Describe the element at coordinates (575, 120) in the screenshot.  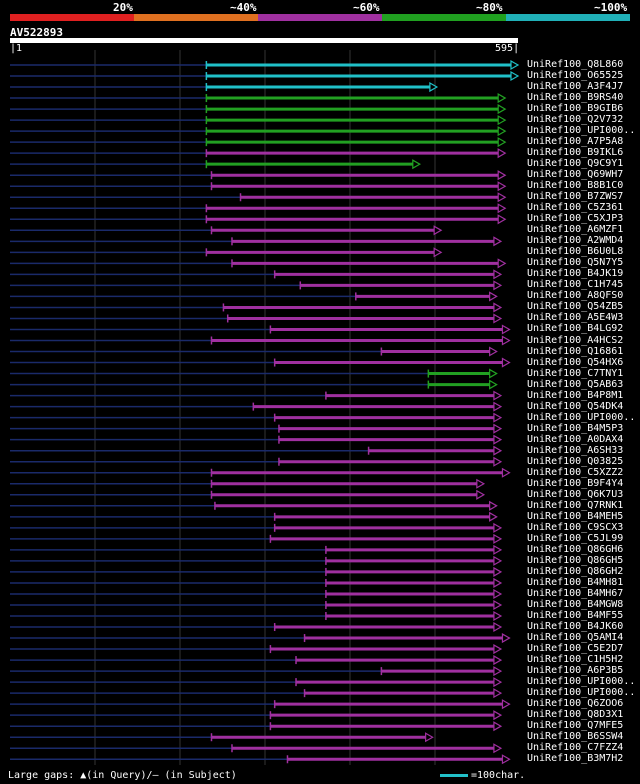
I see `hit-label: UniRef100_Q2V732` at that location.